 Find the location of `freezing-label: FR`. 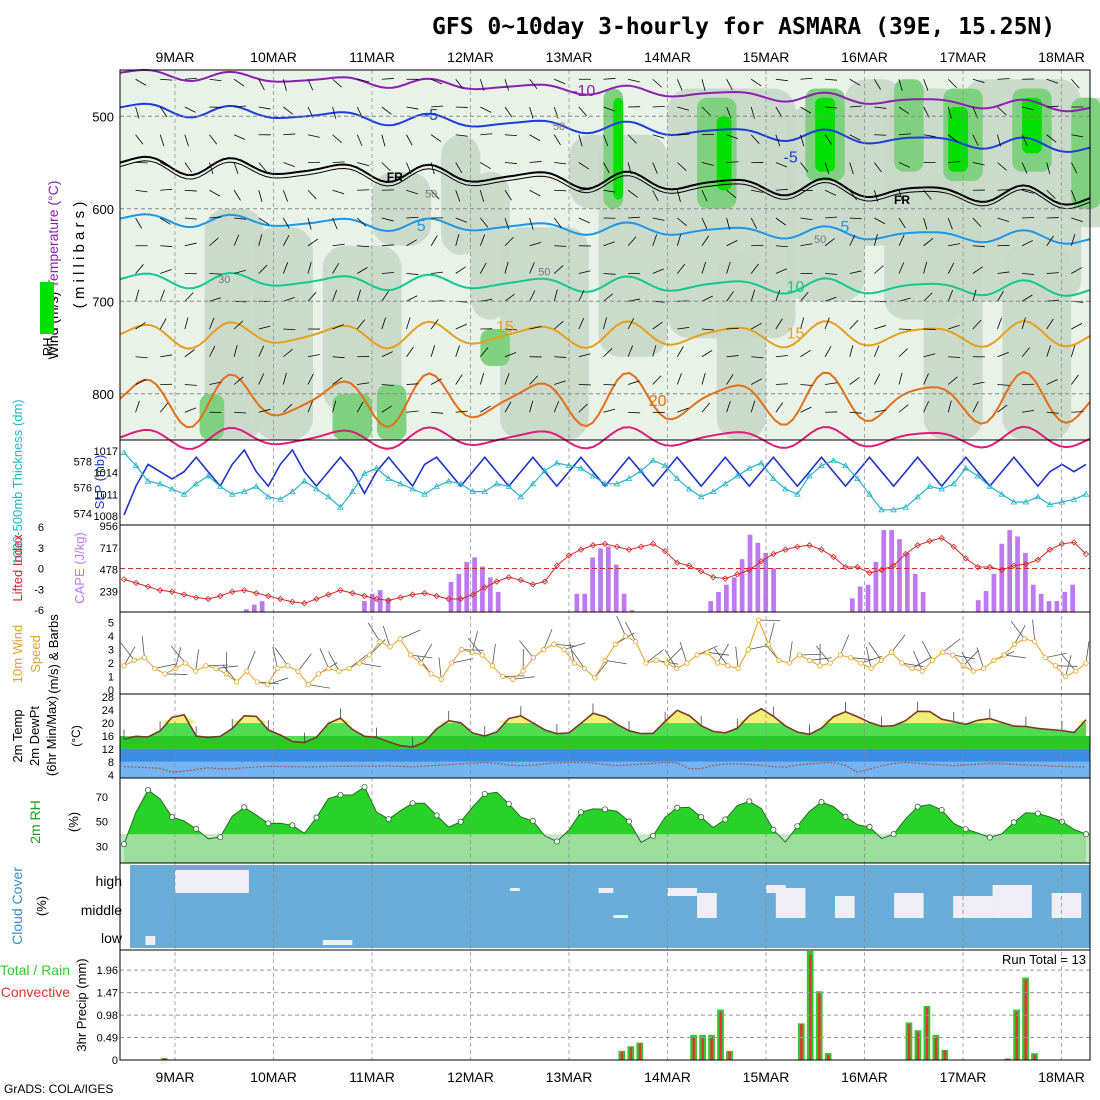

freezing-label: FR is located at coordinates (395, 177).